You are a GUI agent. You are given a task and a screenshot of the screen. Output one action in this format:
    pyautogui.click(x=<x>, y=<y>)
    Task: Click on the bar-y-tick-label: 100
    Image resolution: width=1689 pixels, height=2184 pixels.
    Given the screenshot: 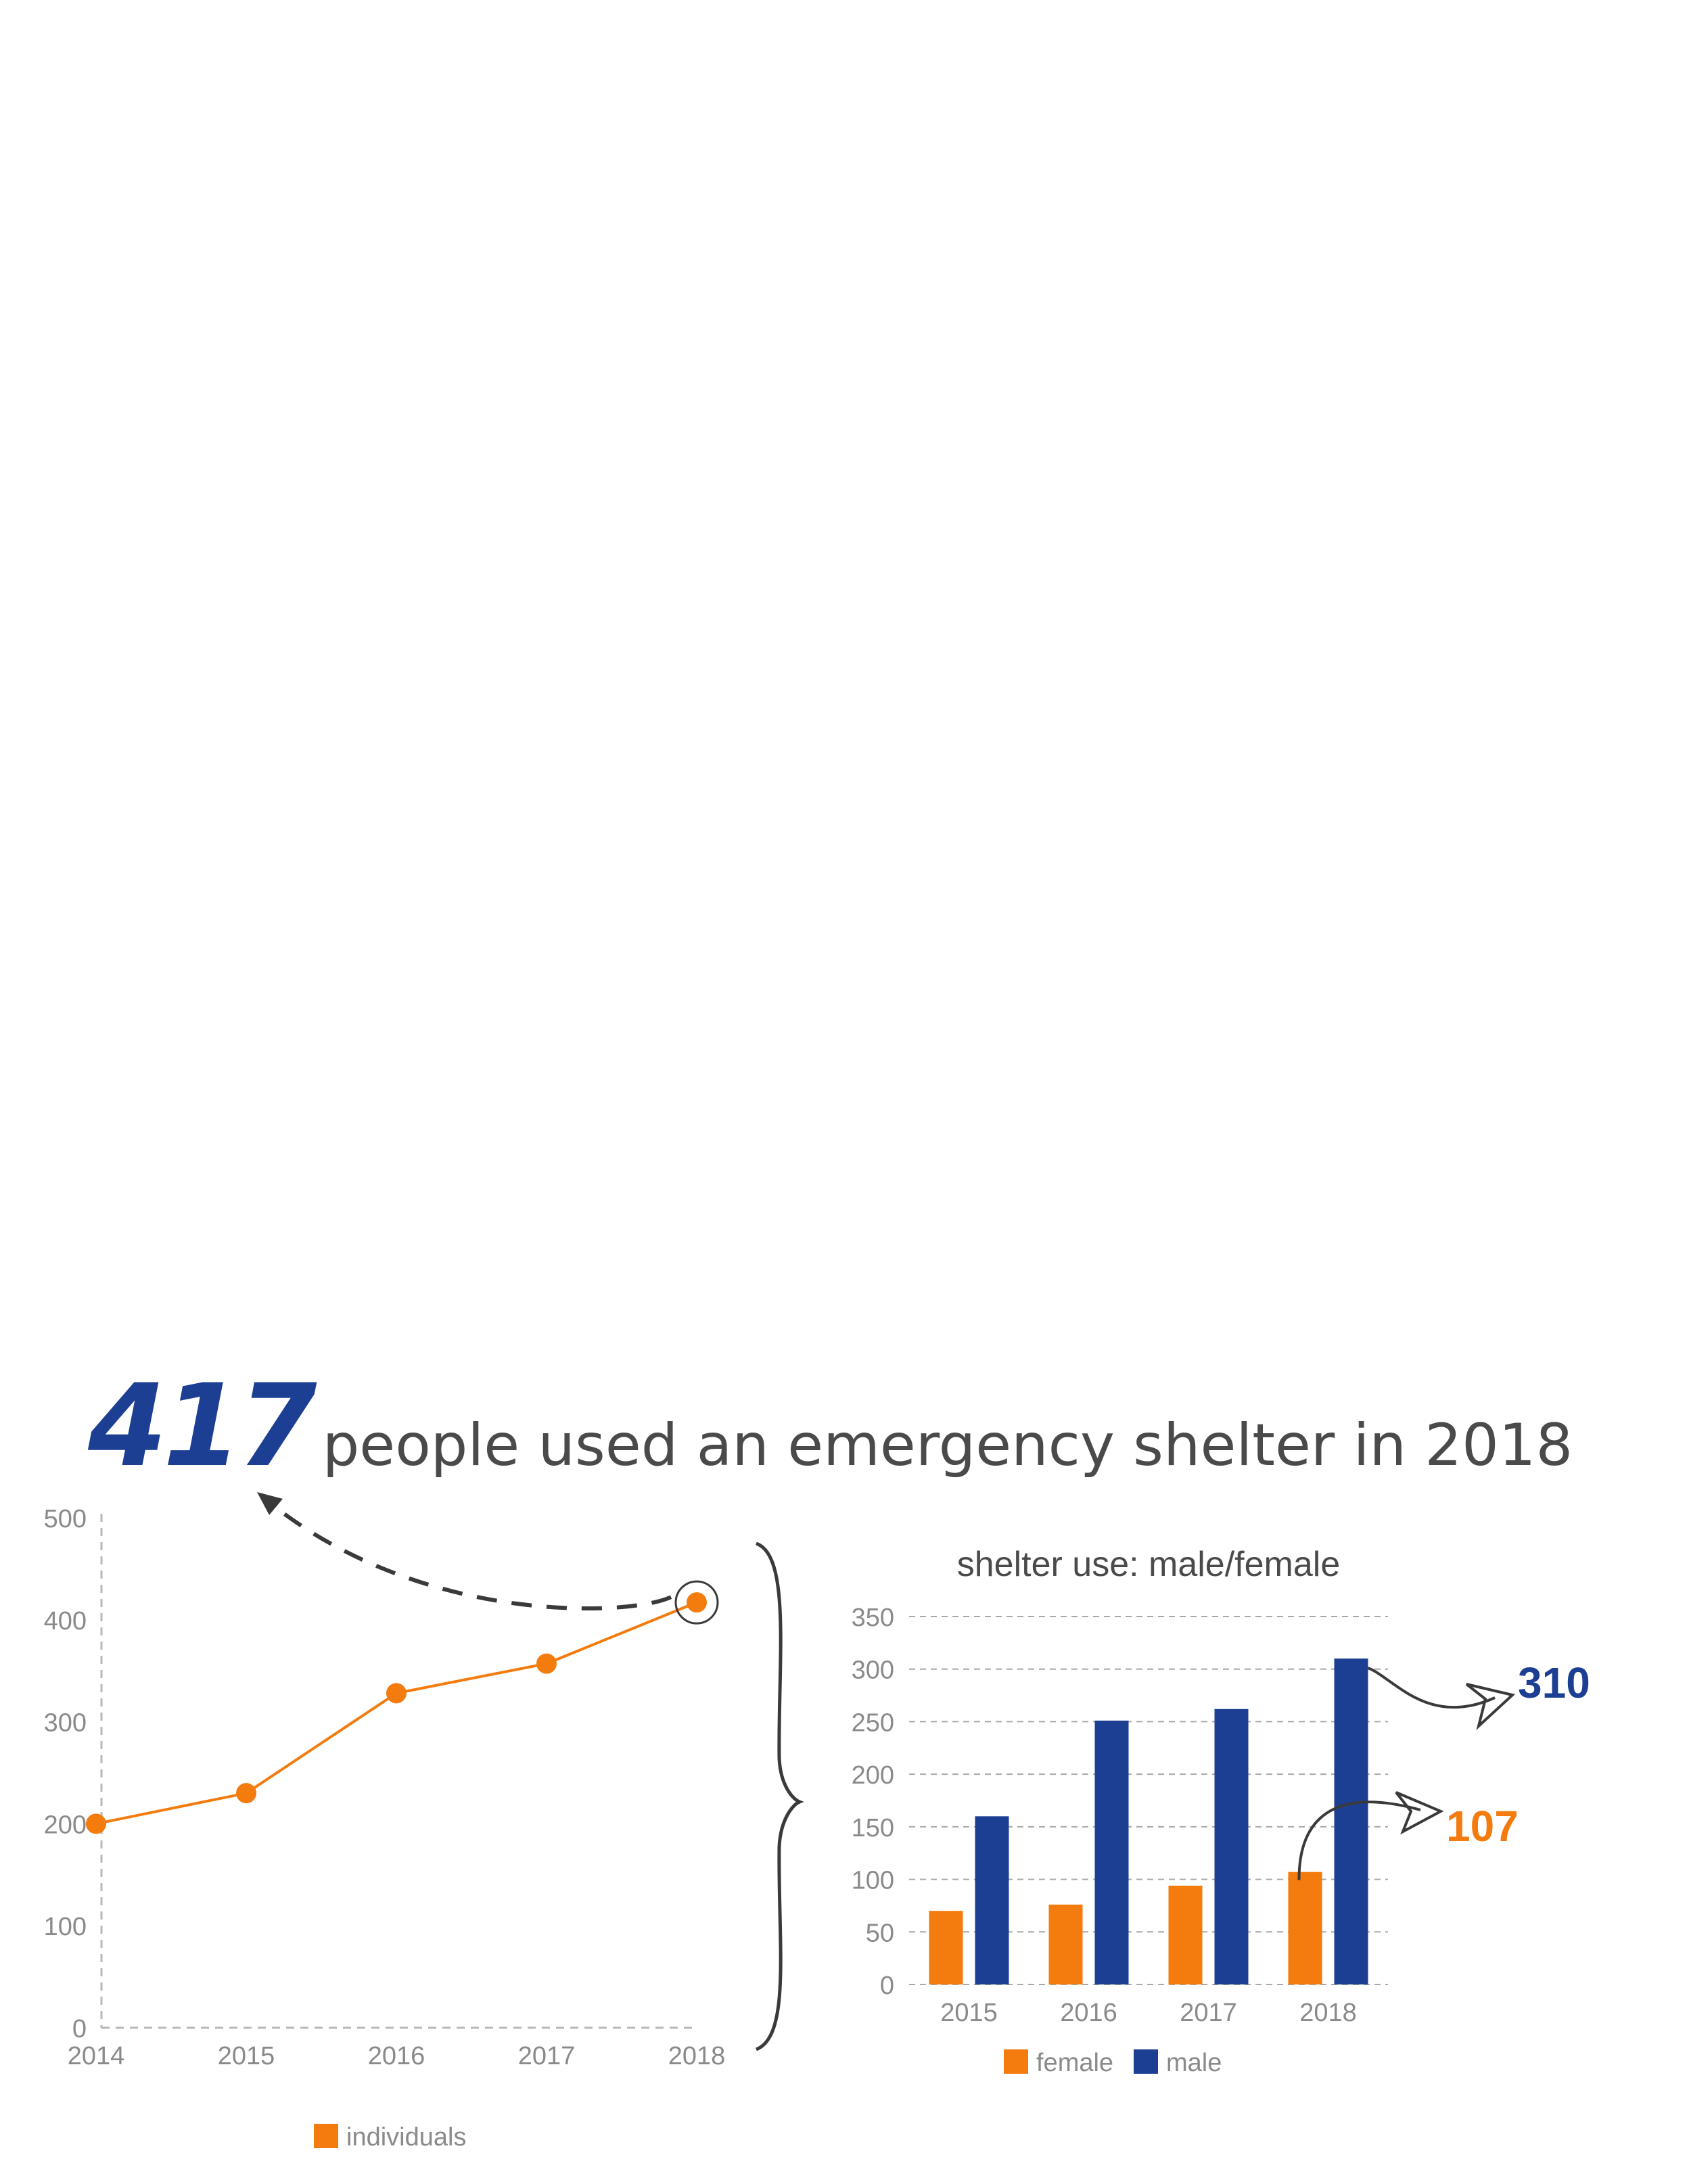 What is the action you would take?
    pyautogui.click(x=873, y=1881)
    